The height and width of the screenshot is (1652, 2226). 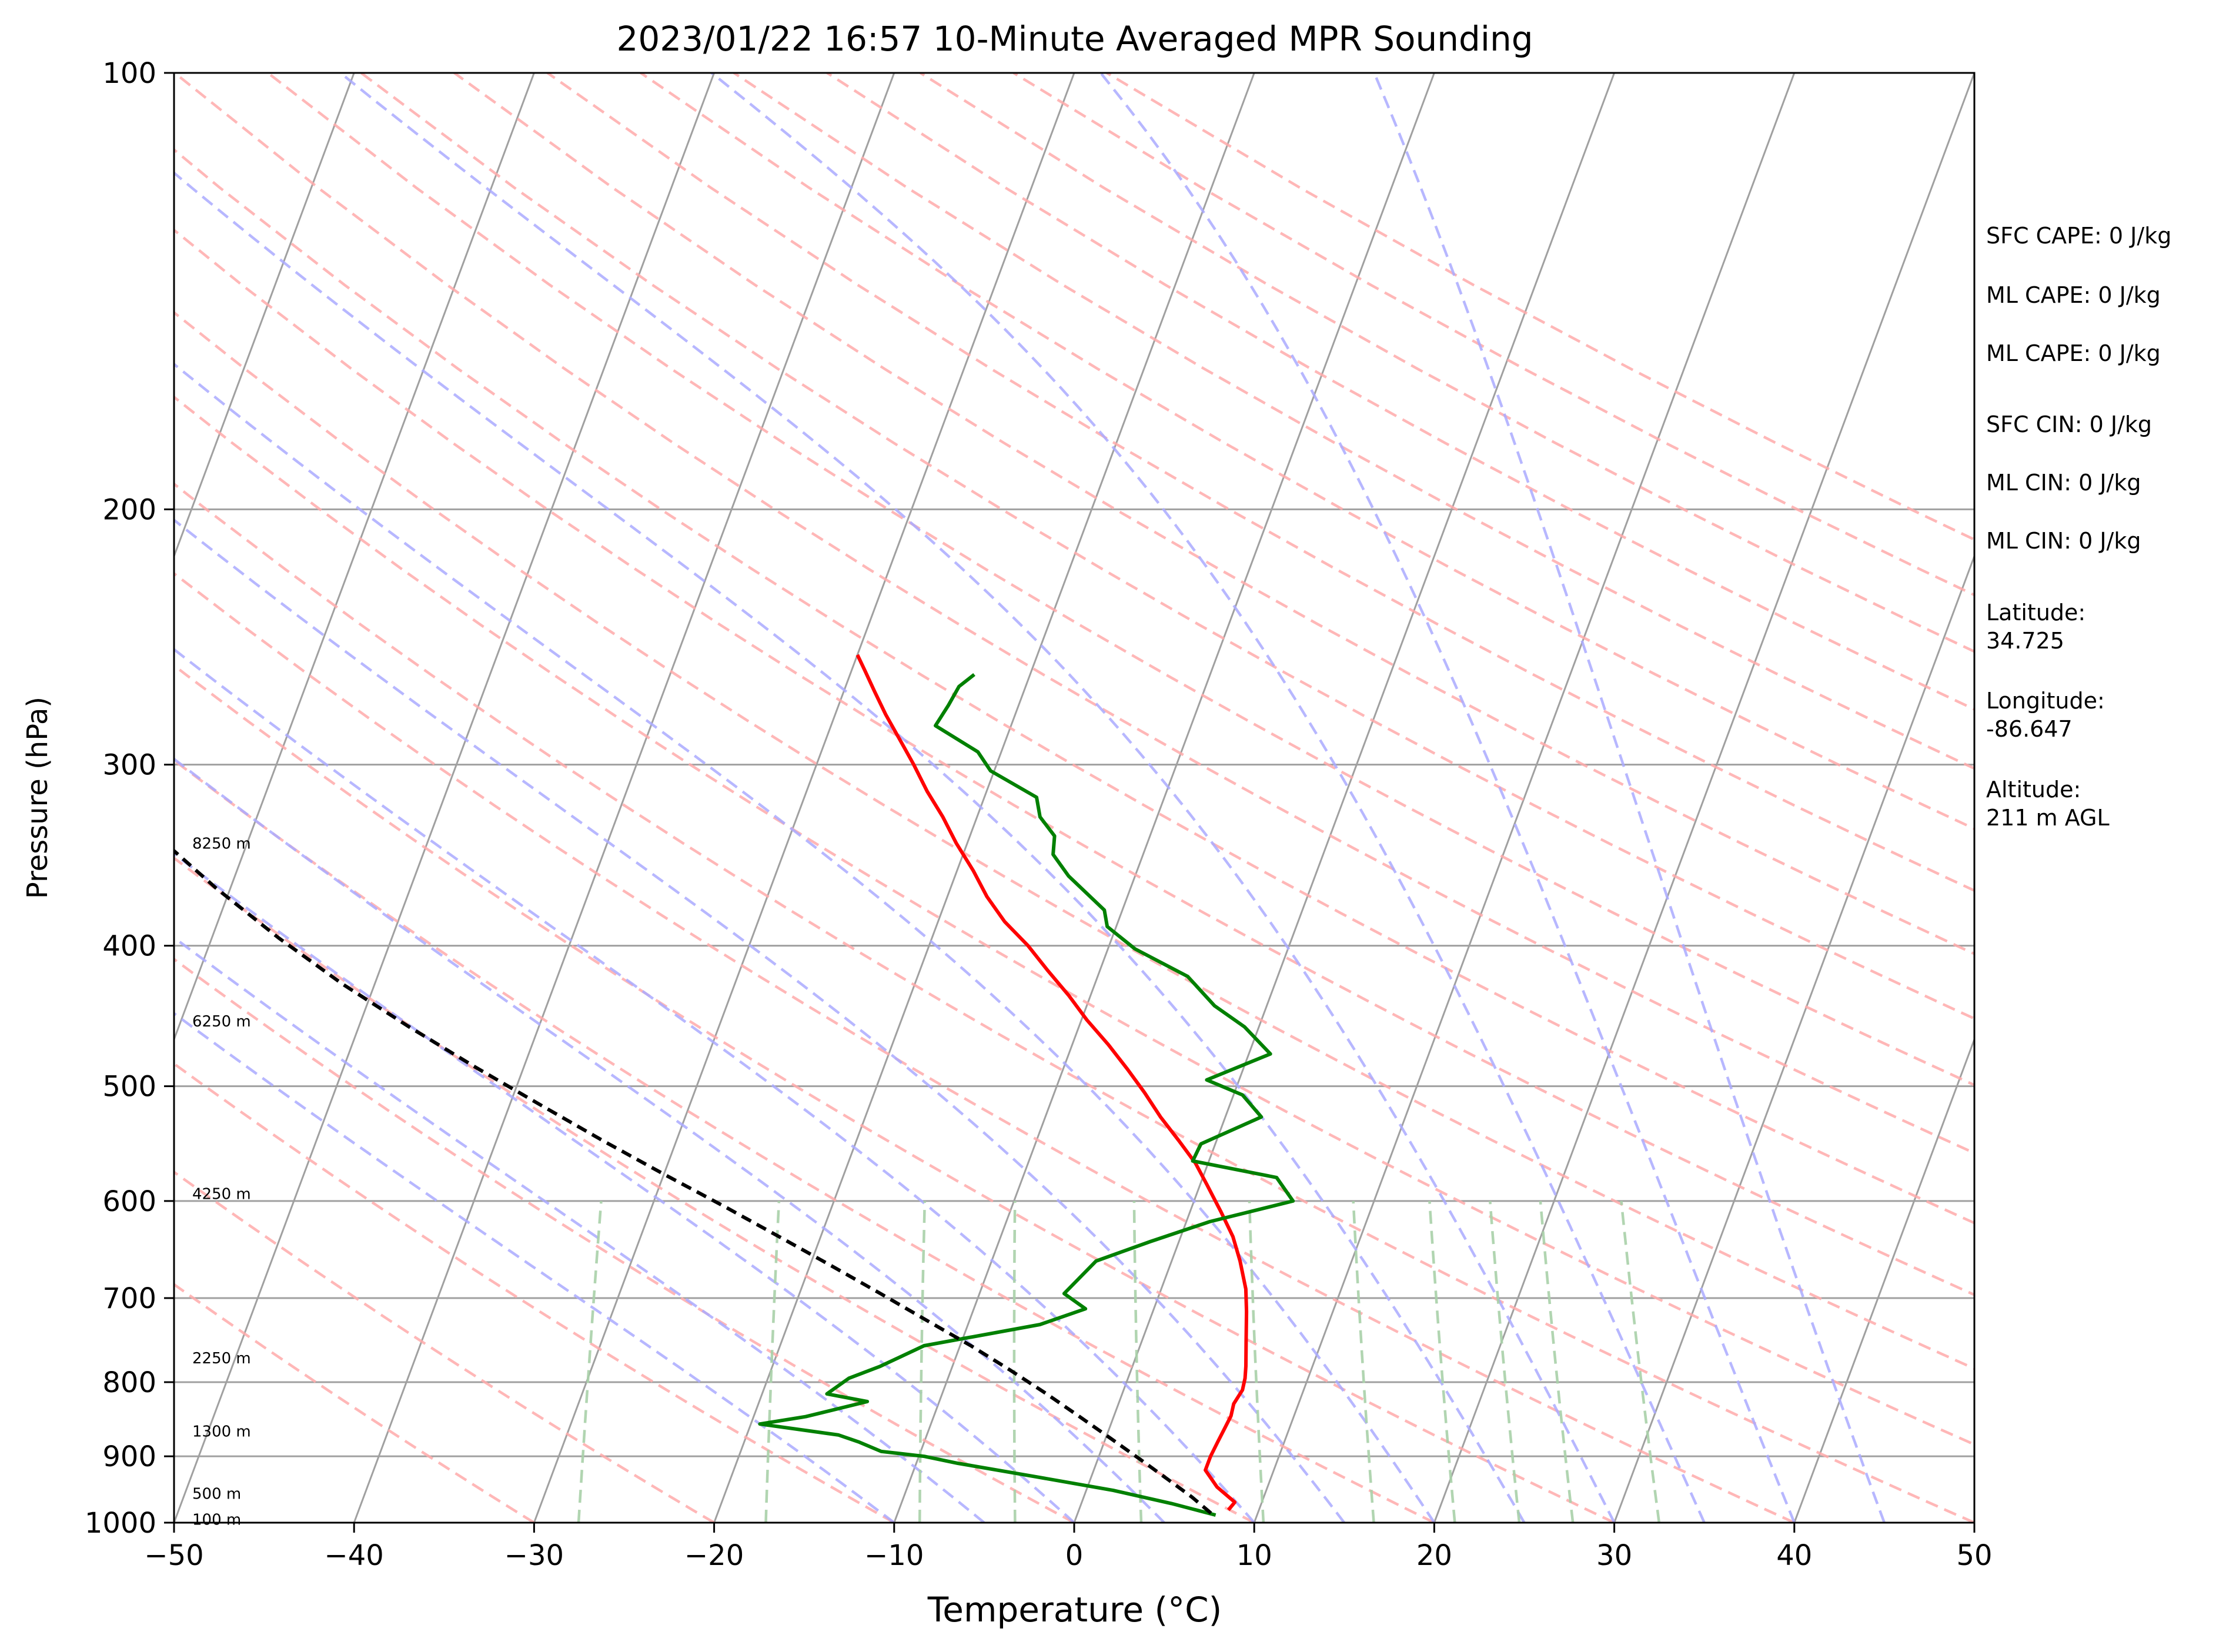 I want to click on x-tick-label: 40, so click(x=1794, y=1556).